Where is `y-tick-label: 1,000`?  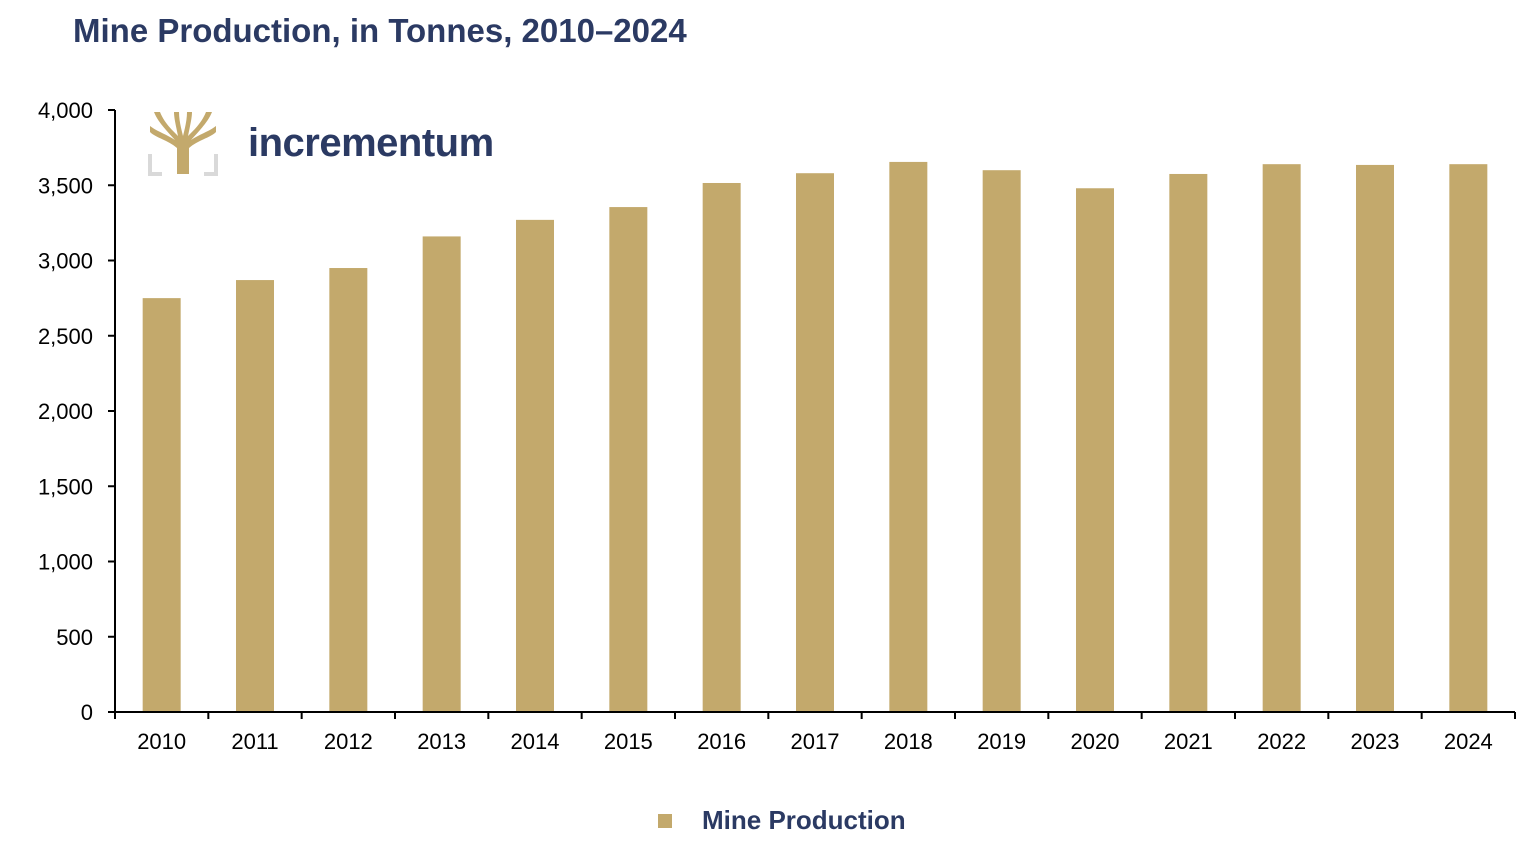 y-tick-label: 1,000 is located at coordinates (65, 562).